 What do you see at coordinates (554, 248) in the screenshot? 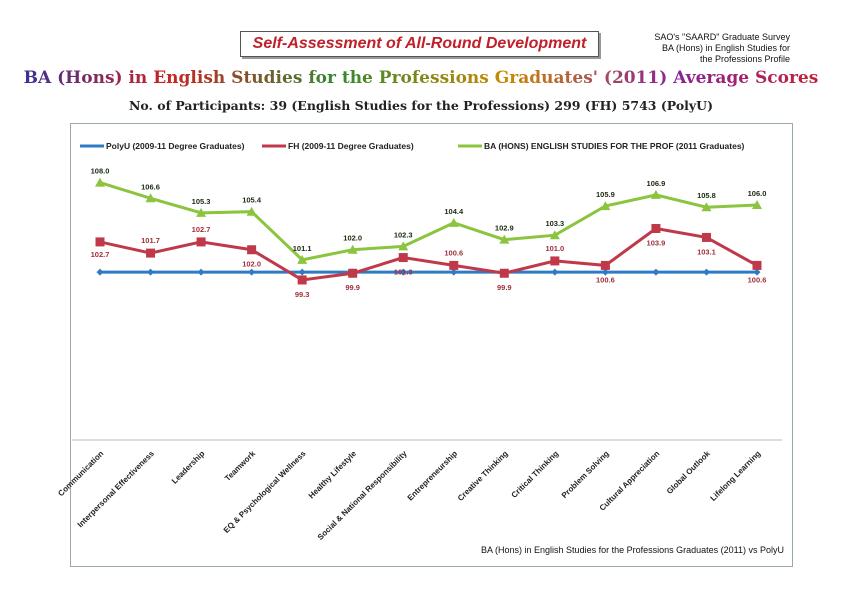
I see `data-label: 101.0` at bounding box center [554, 248].